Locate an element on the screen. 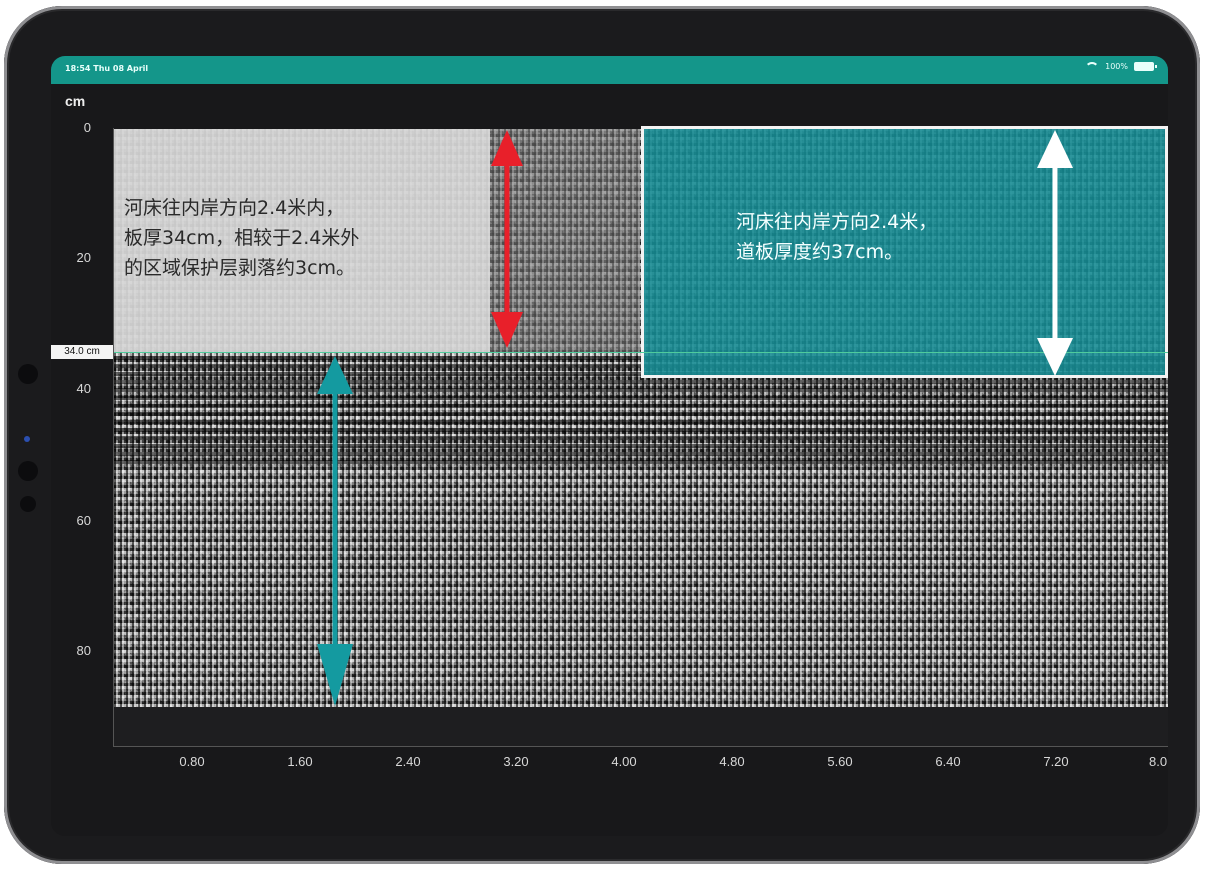 Image resolution: width=1206 pixels, height=869 pixels. battery-percent: 100% is located at coordinates (1116, 66).